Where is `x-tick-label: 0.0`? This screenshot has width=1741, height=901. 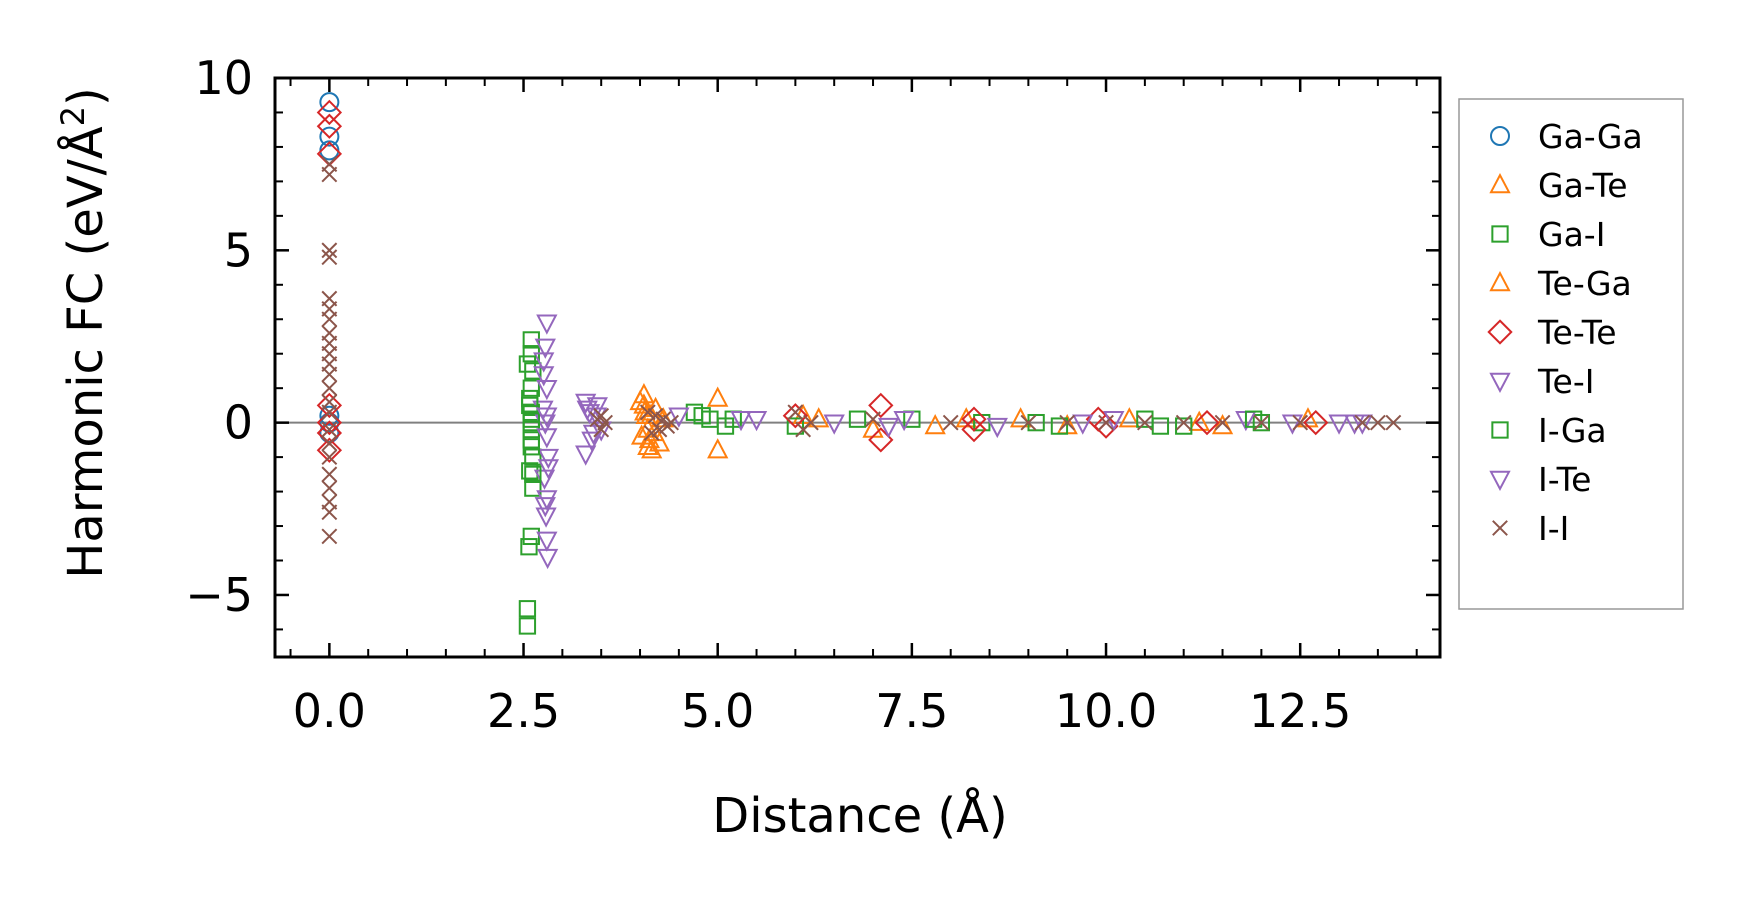
x-tick-label: 0.0 is located at coordinates (329, 711).